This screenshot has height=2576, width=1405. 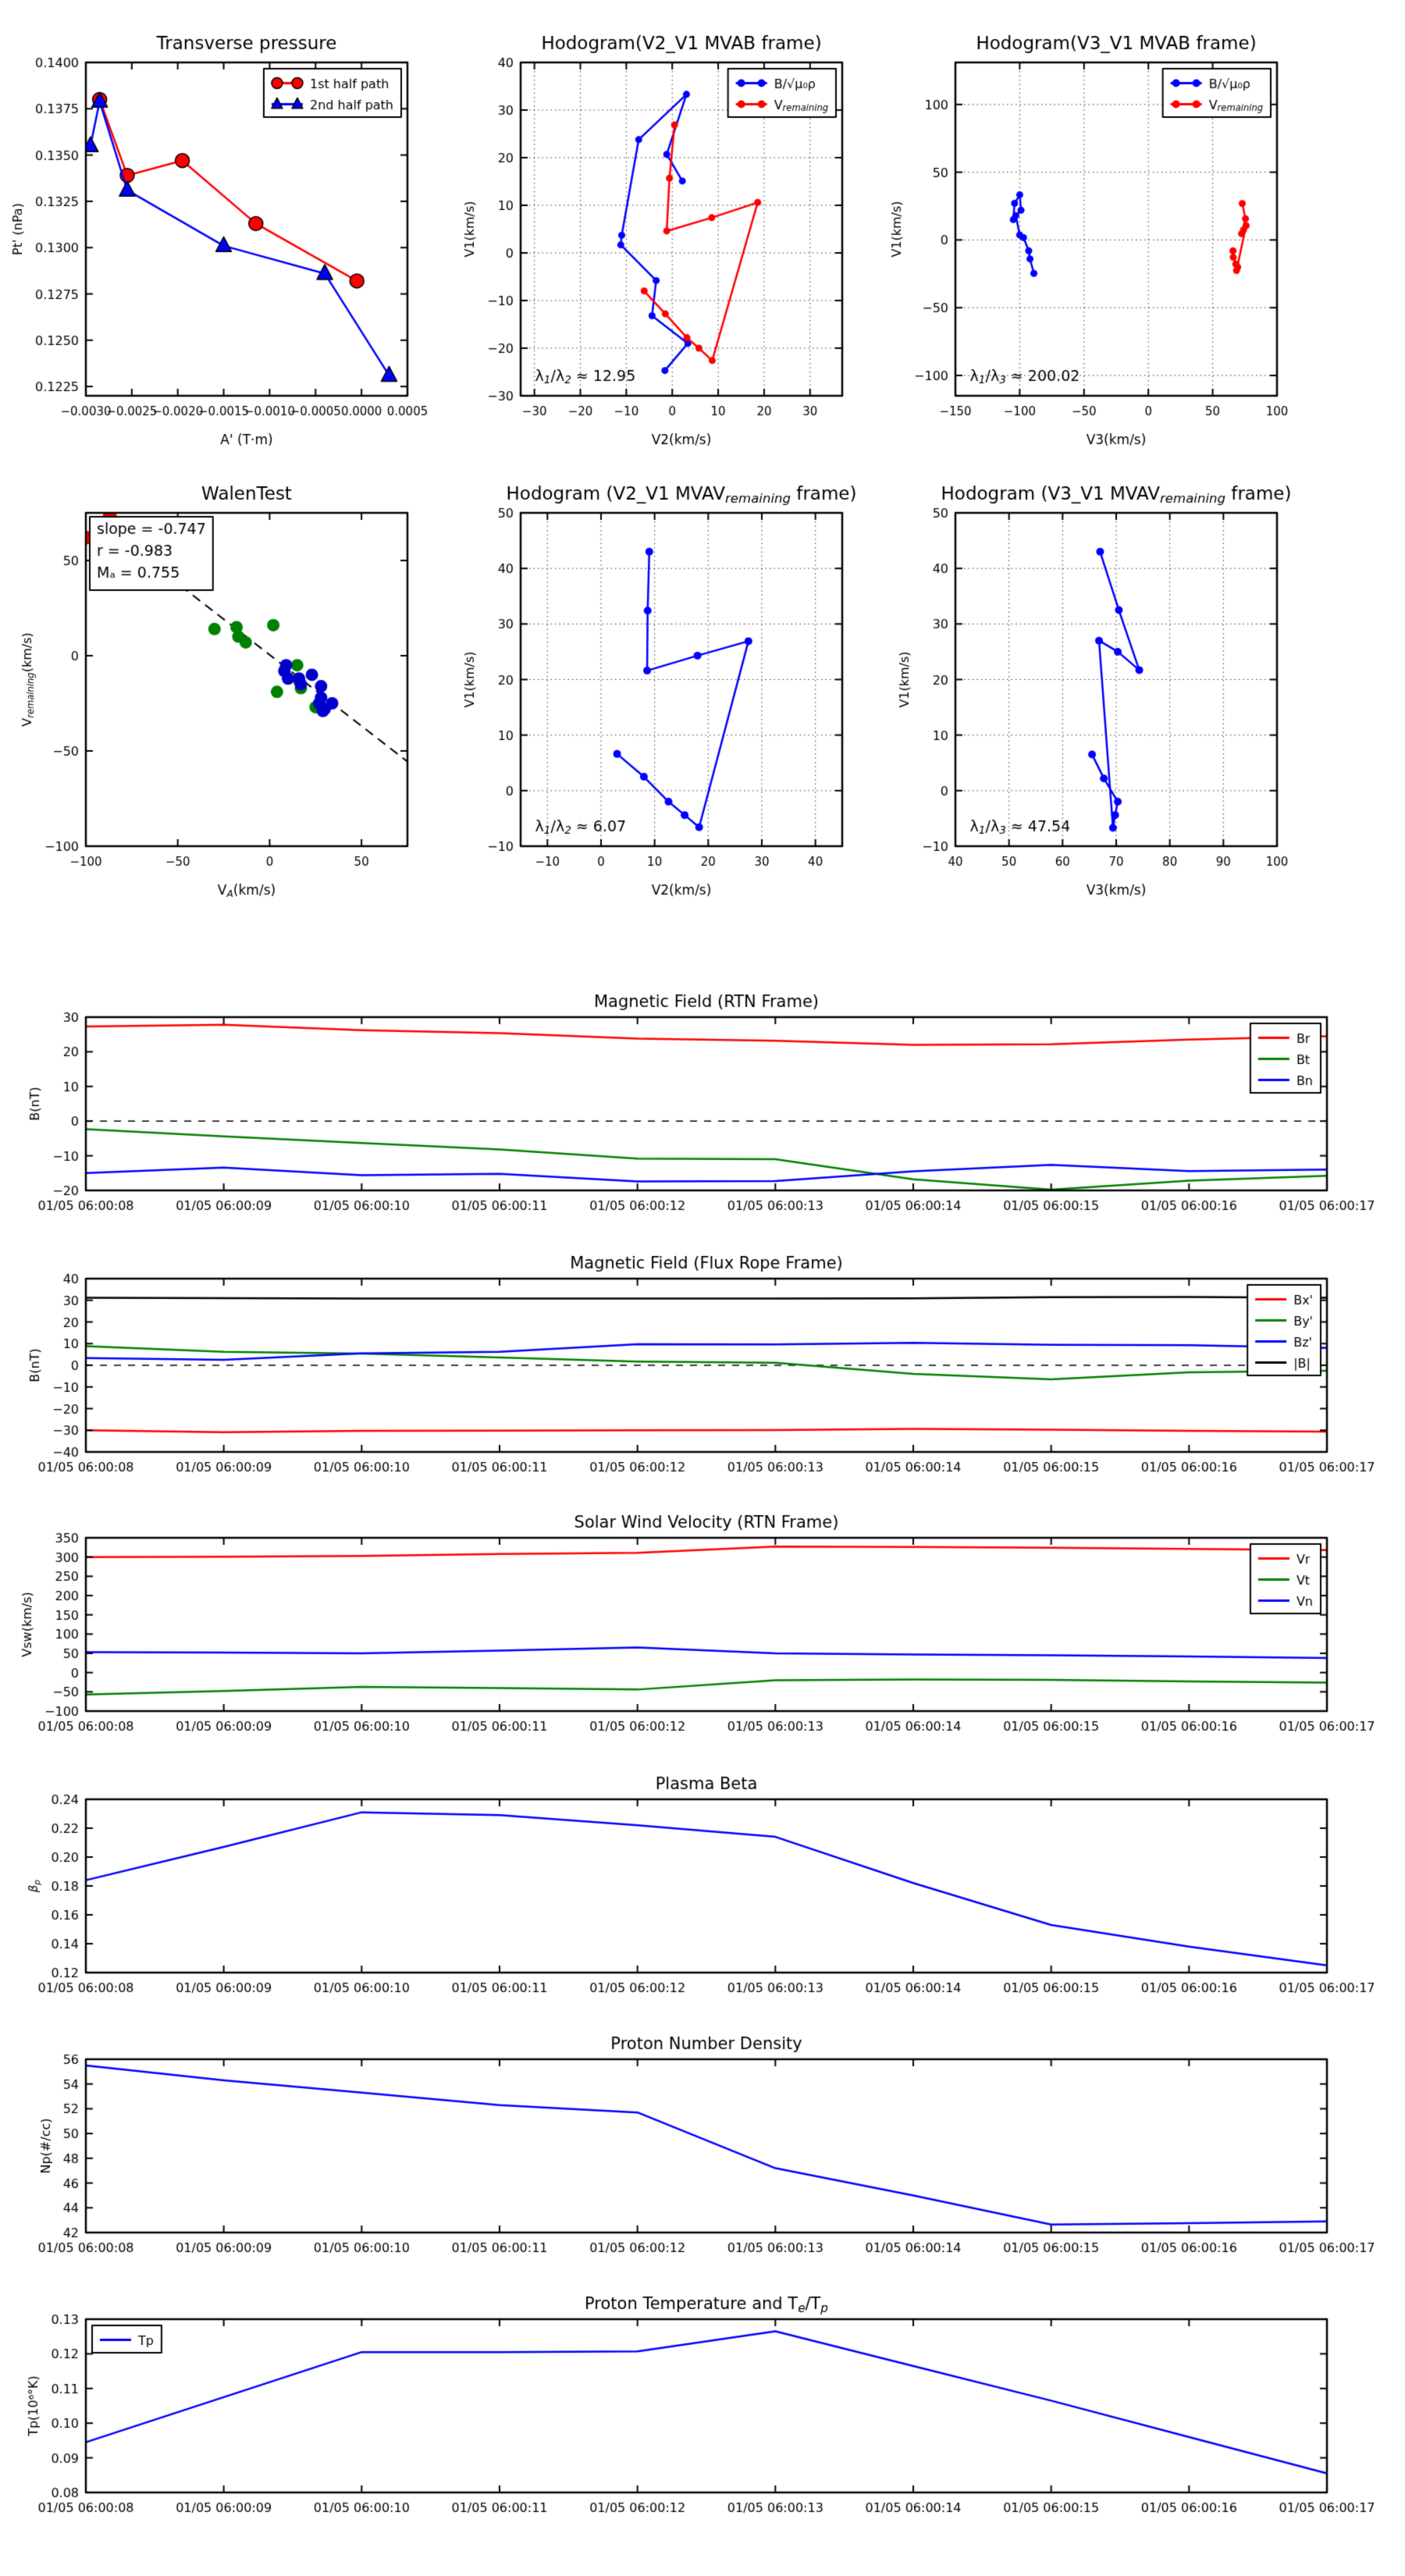 I want to click on chart-hodogram-v3v1-mvav, so click(x=1104, y=704).